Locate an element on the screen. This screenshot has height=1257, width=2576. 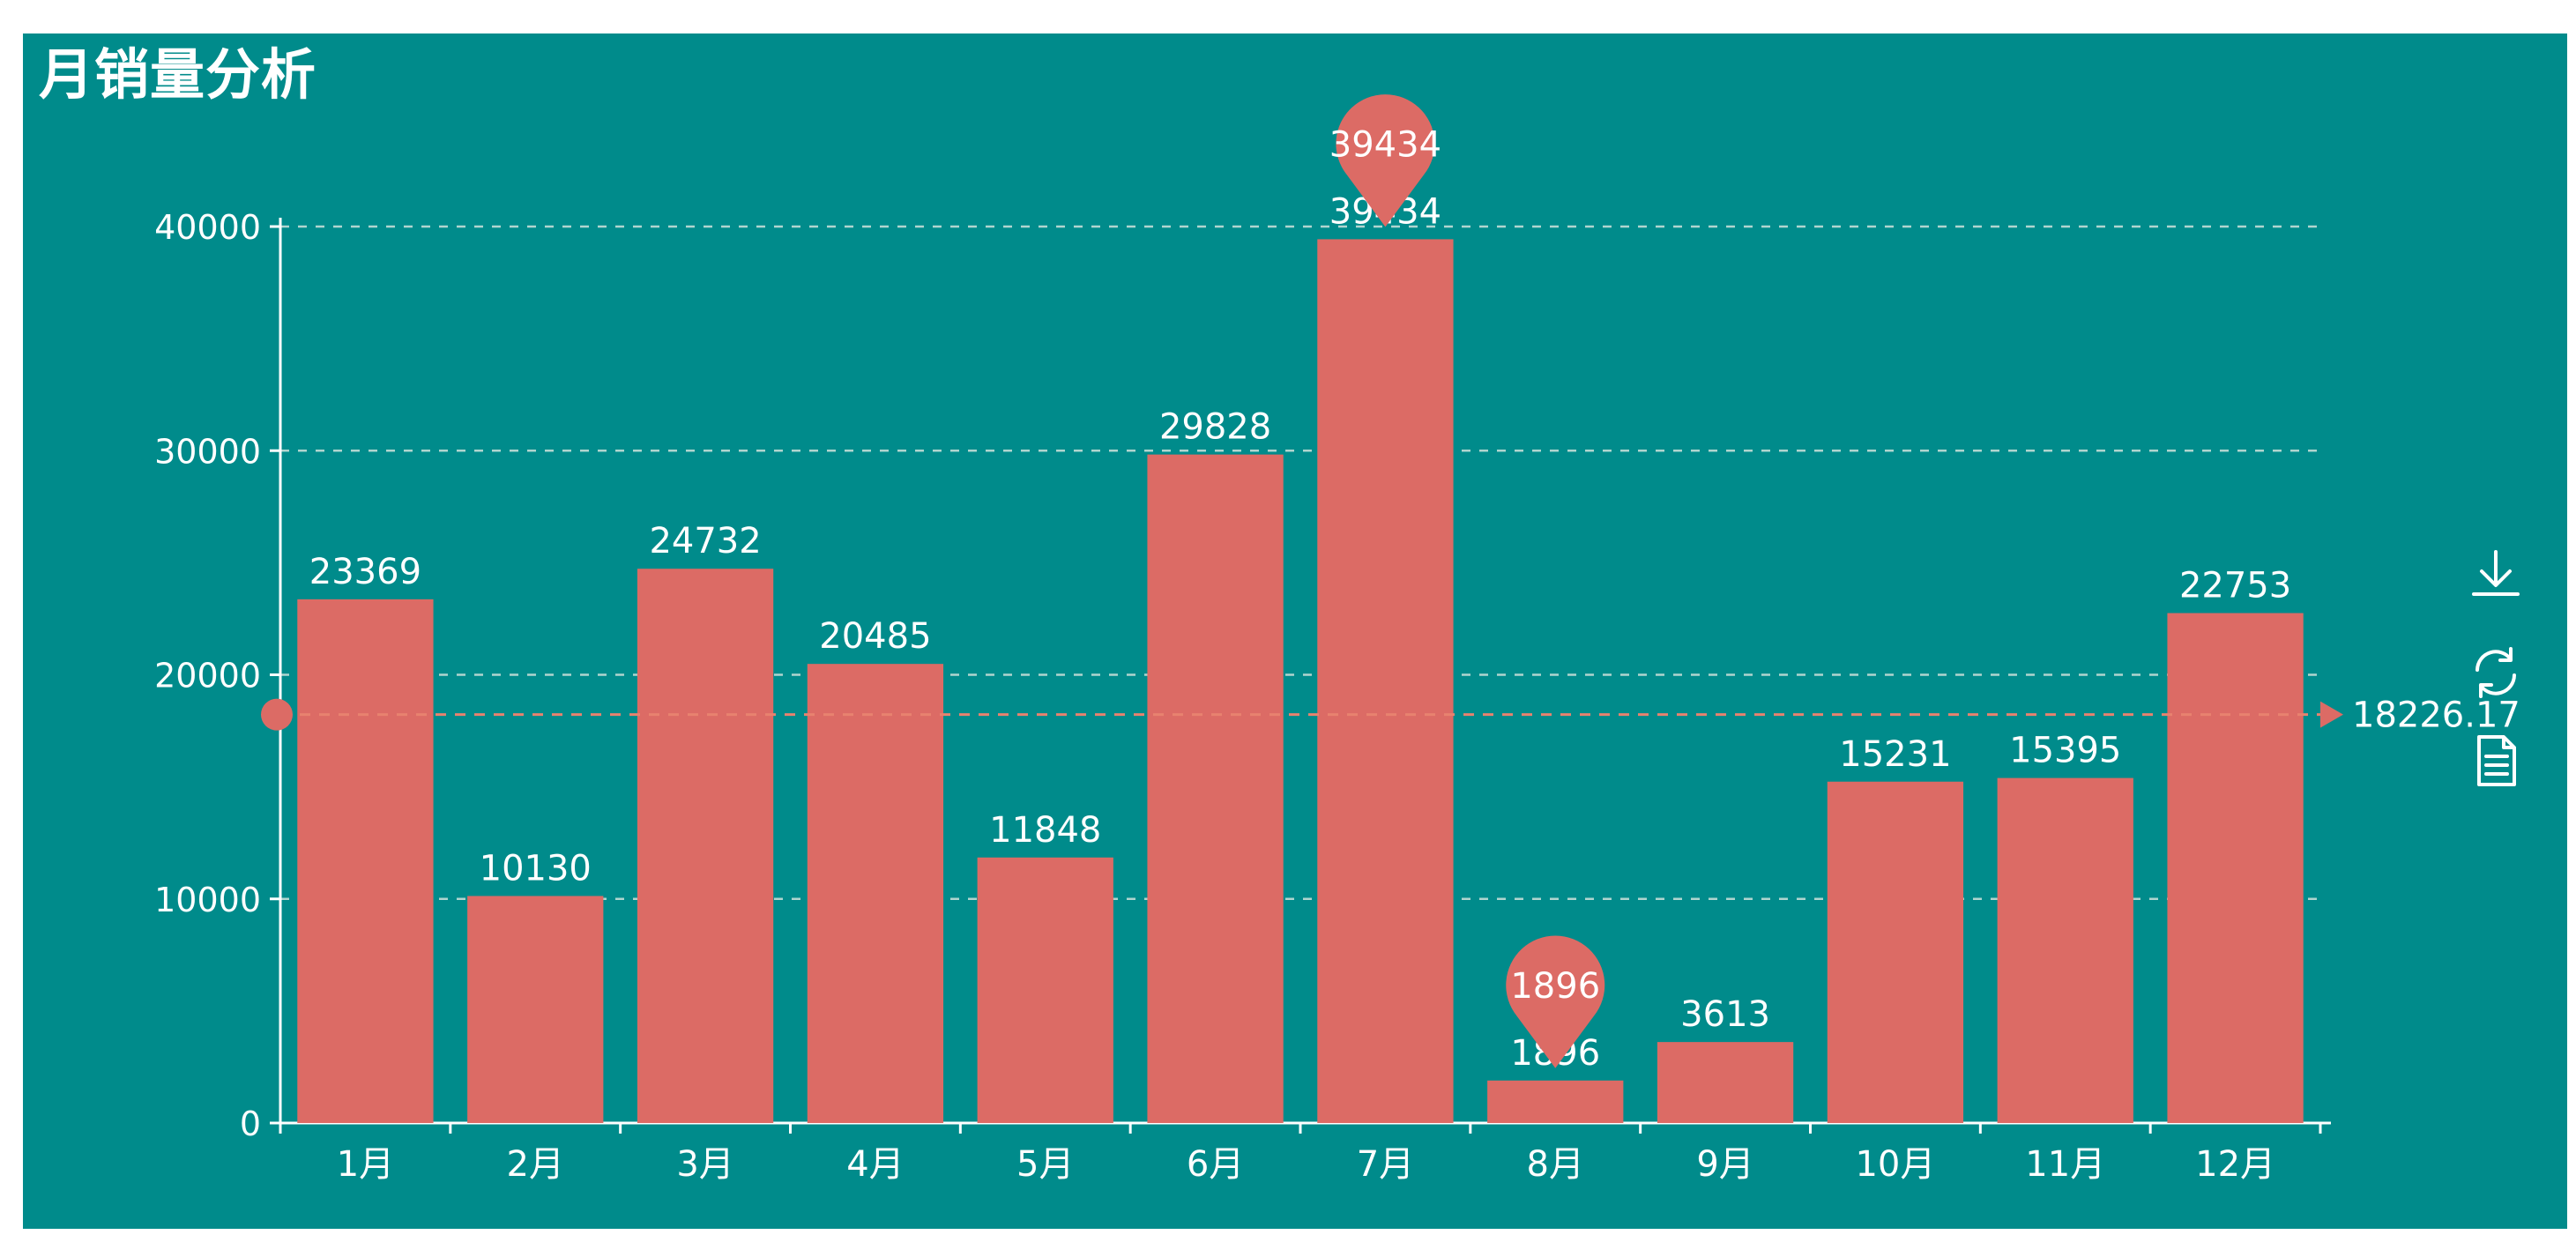
x-tick-label: 9月 is located at coordinates (1725, 1164).